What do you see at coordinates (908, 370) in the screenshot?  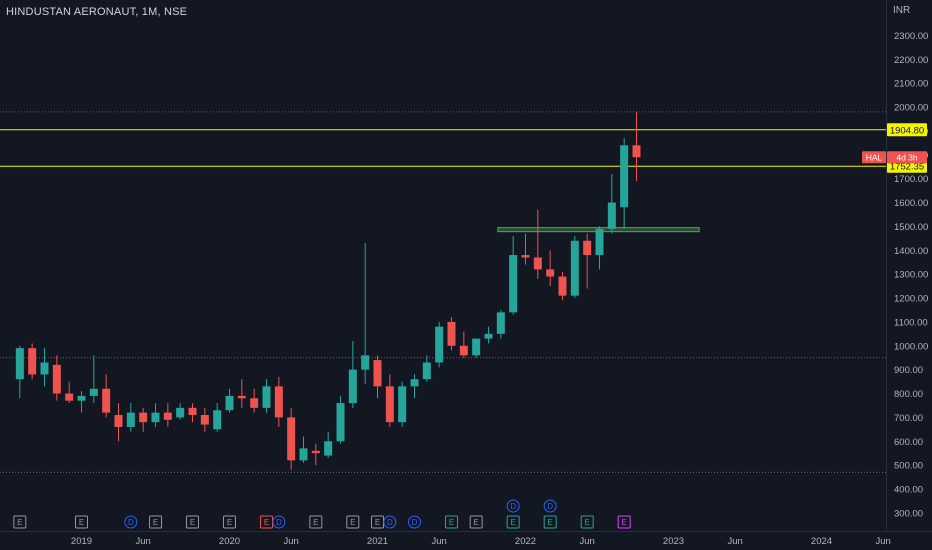 I see `y-tick-label: 900.00` at bounding box center [908, 370].